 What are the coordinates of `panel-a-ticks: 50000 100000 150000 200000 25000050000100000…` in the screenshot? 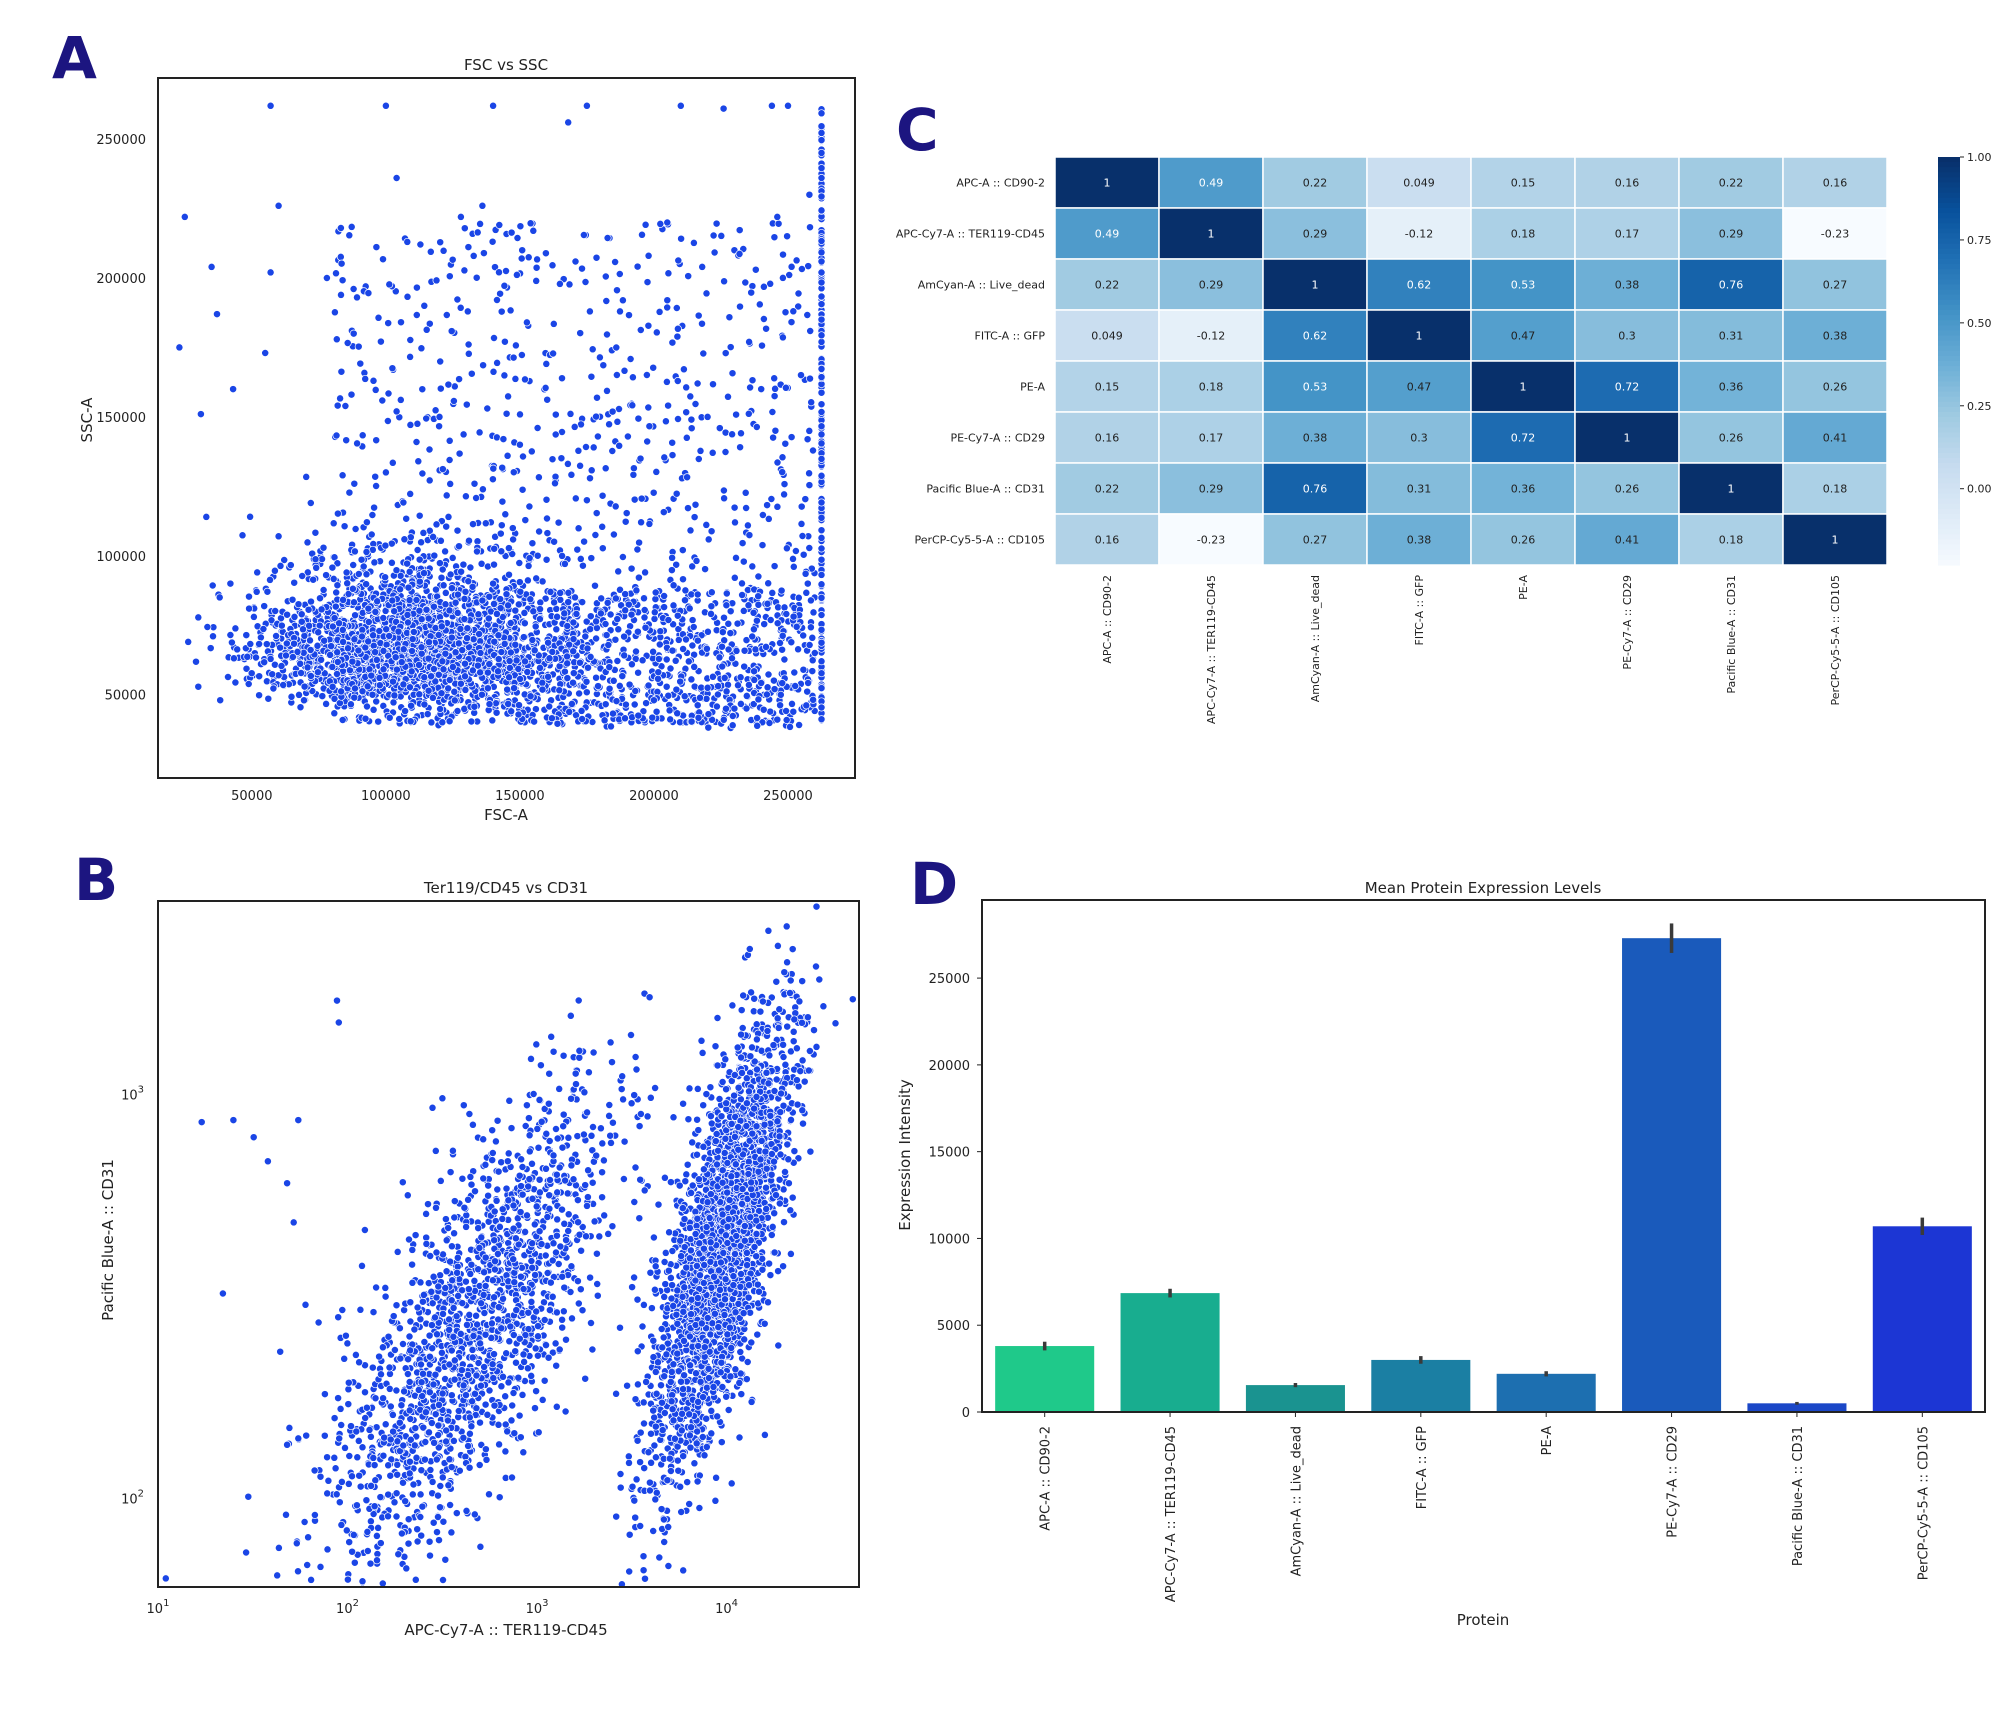 It's located at (454, 468).